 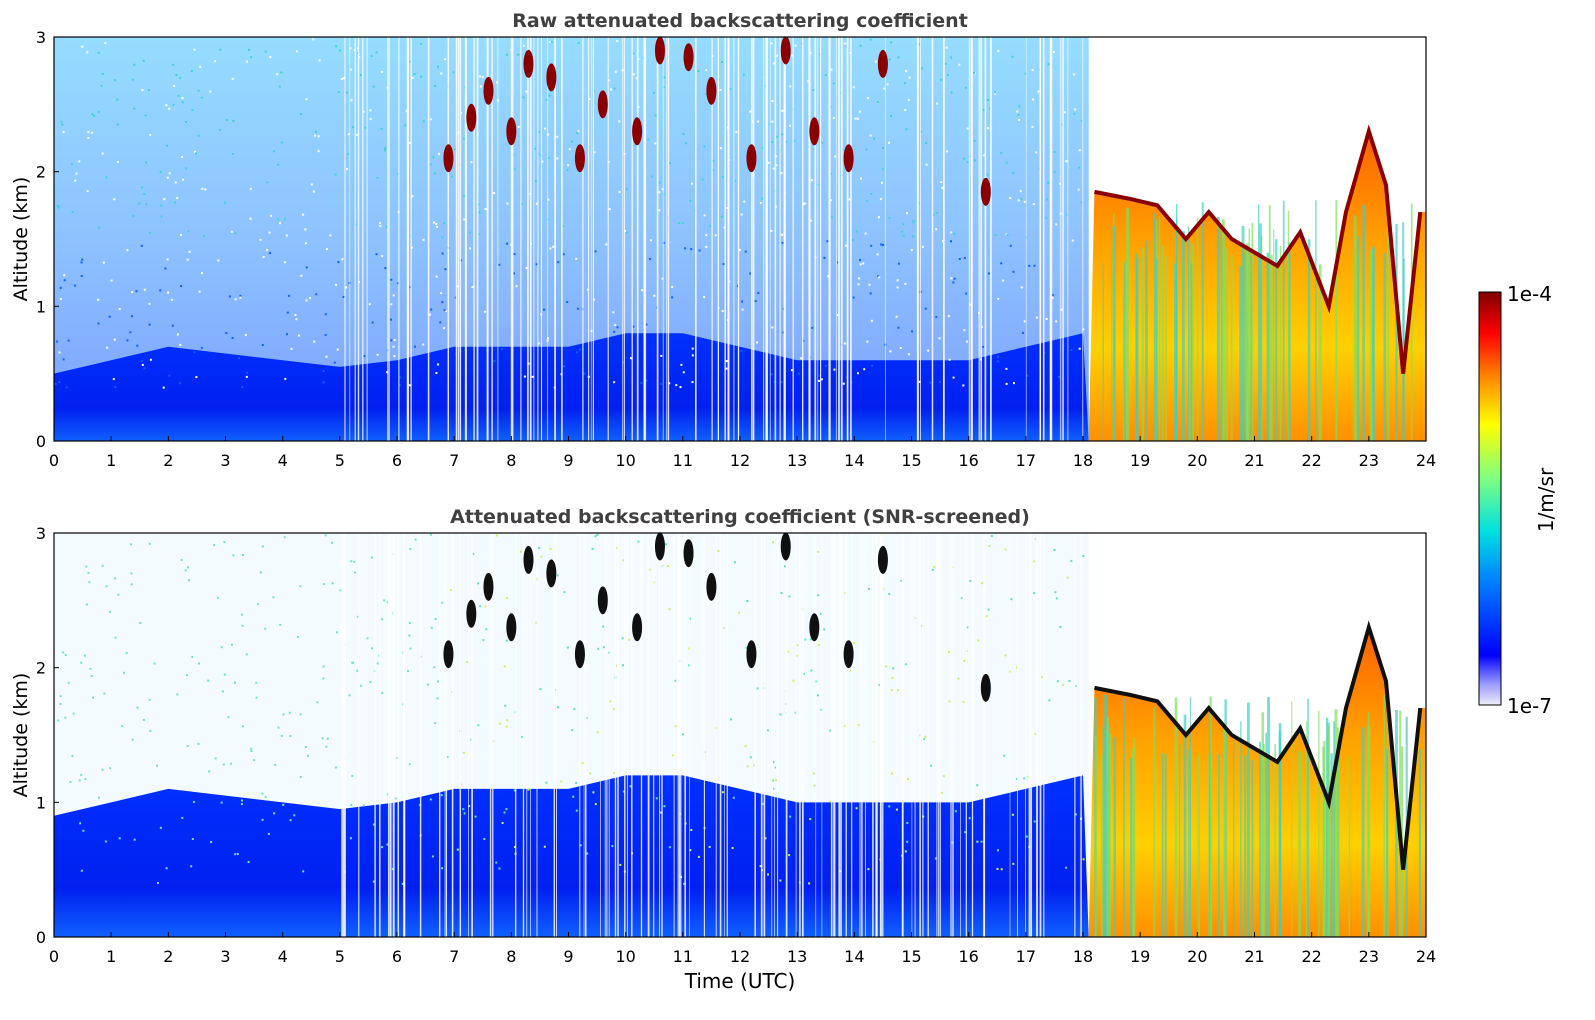 What do you see at coordinates (1254, 460) in the screenshot?
I see `x-tick-label: 21` at bounding box center [1254, 460].